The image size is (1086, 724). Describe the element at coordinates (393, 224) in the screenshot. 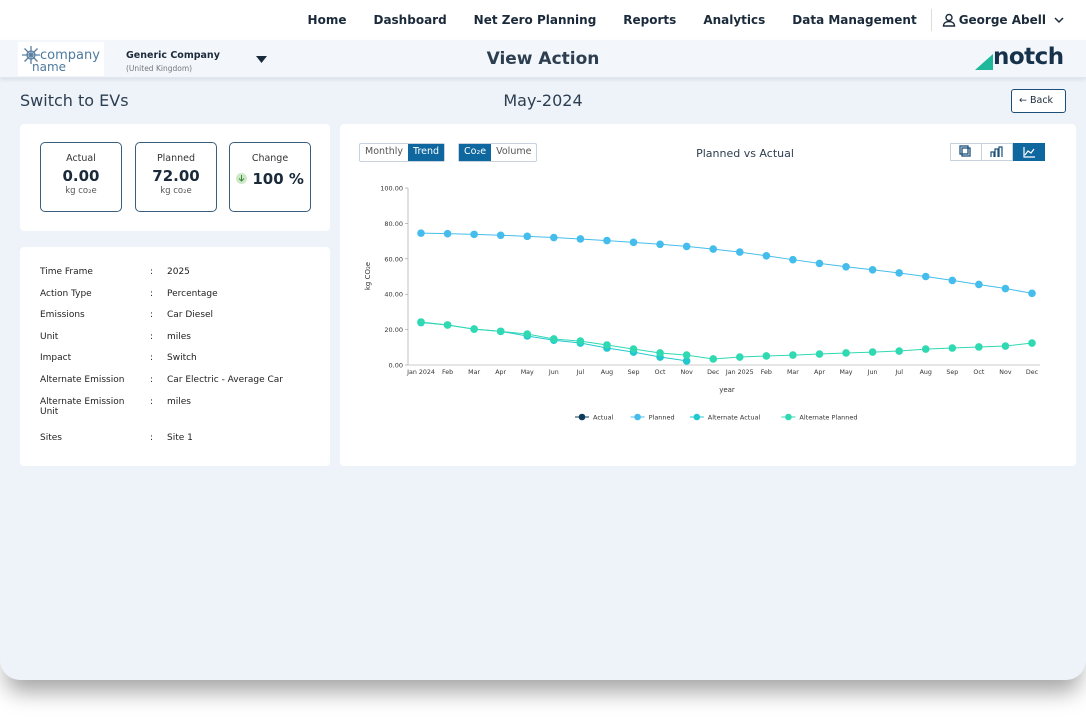

I see `y-tick-label: 80.00` at that location.